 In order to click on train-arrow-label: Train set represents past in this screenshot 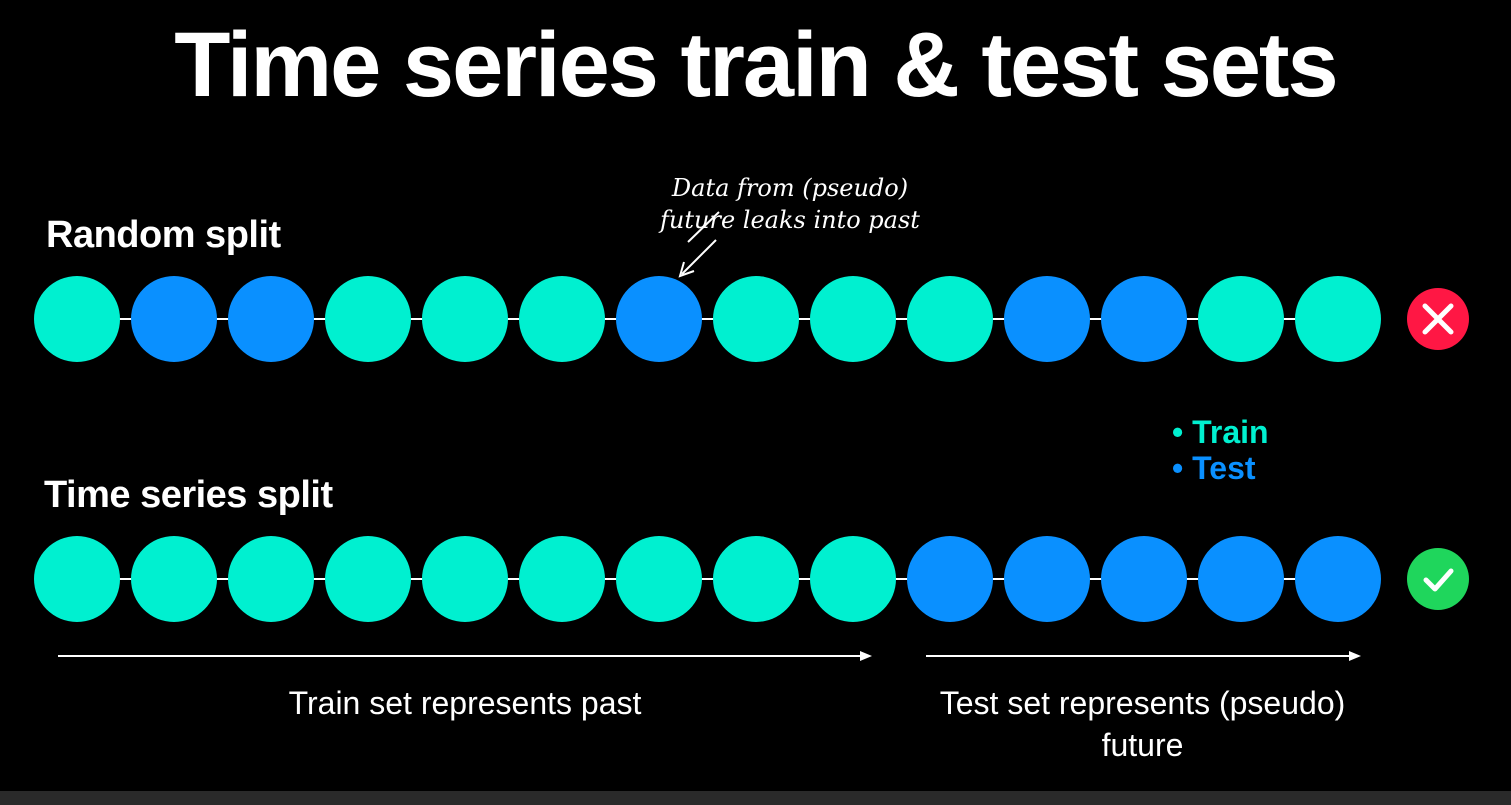, I will do `click(465, 703)`.